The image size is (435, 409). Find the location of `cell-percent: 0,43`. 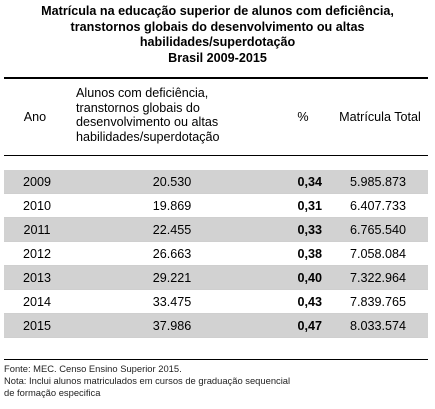

cell-percent: 0,43 is located at coordinates (309, 301).